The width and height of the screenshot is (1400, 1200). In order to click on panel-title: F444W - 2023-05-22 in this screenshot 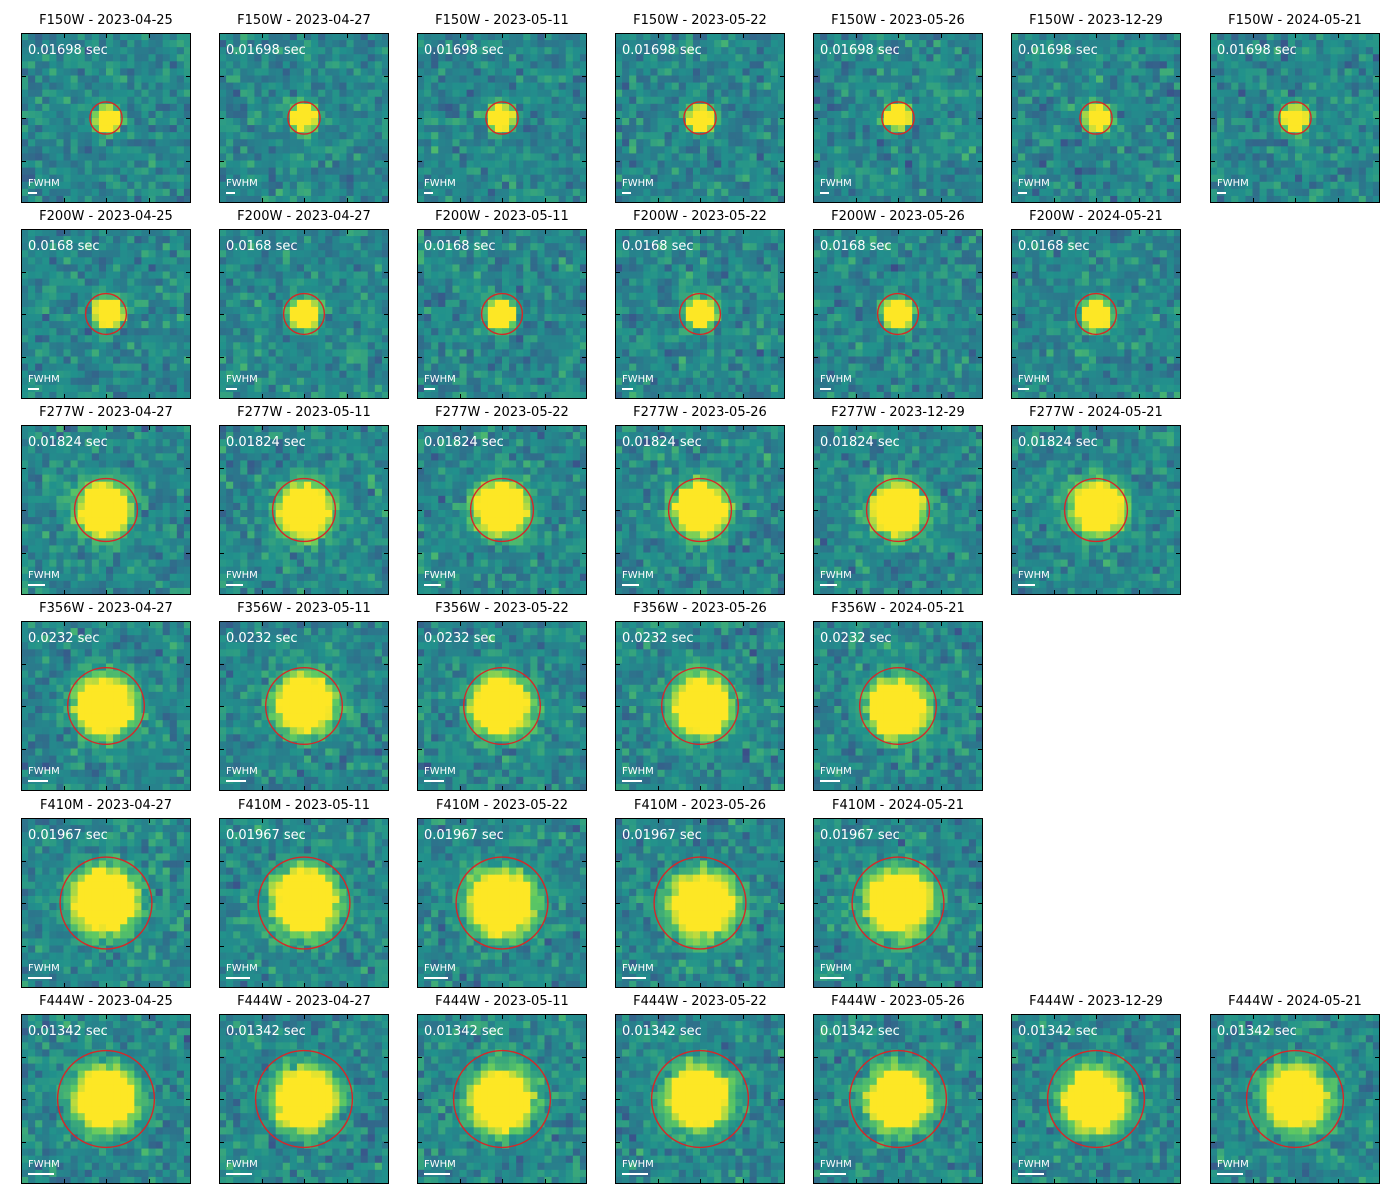, I will do `click(700, 1002)`.